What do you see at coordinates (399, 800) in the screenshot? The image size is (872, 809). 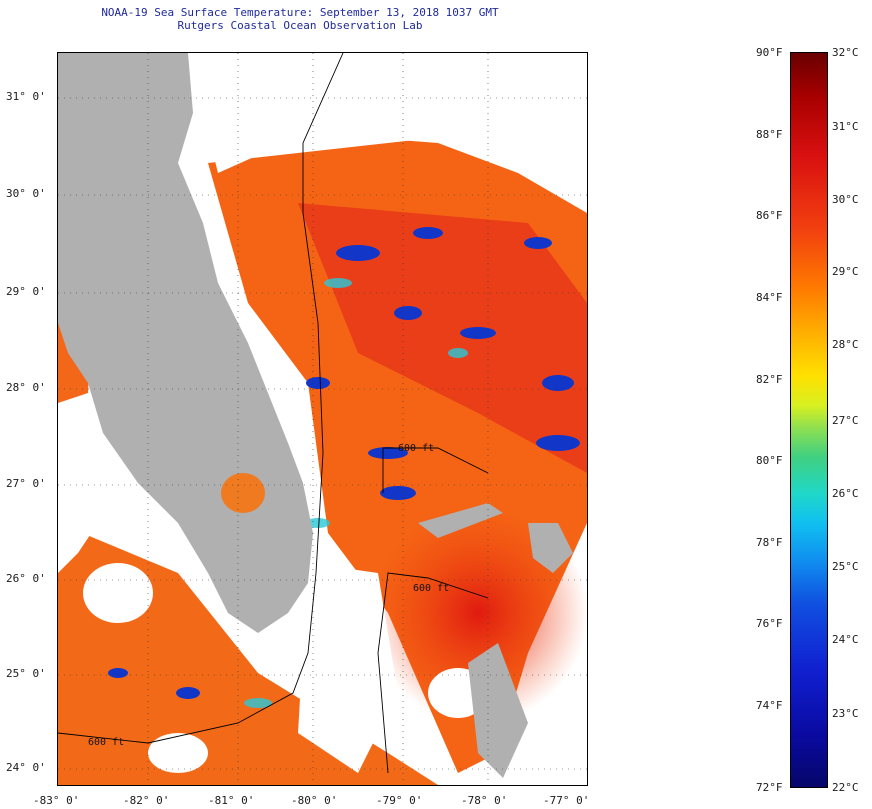 I see `lon-label: -79° 0'` at bounding box center [399, 800].